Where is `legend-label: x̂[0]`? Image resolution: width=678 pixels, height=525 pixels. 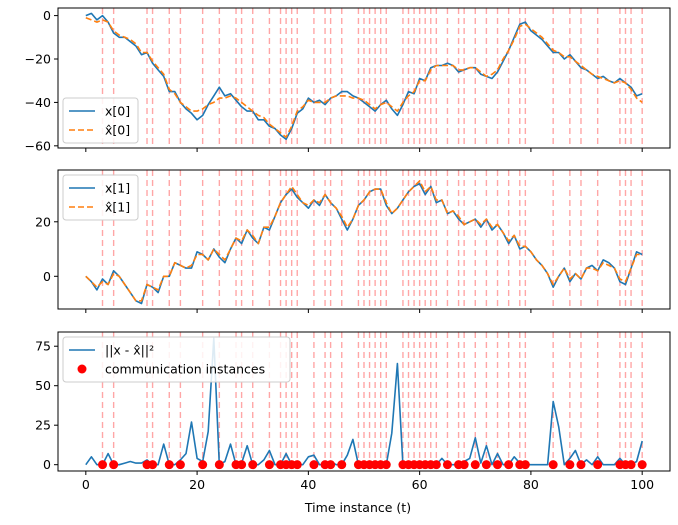
legend-label: x̂[0] is located at coordinates (117, 130).